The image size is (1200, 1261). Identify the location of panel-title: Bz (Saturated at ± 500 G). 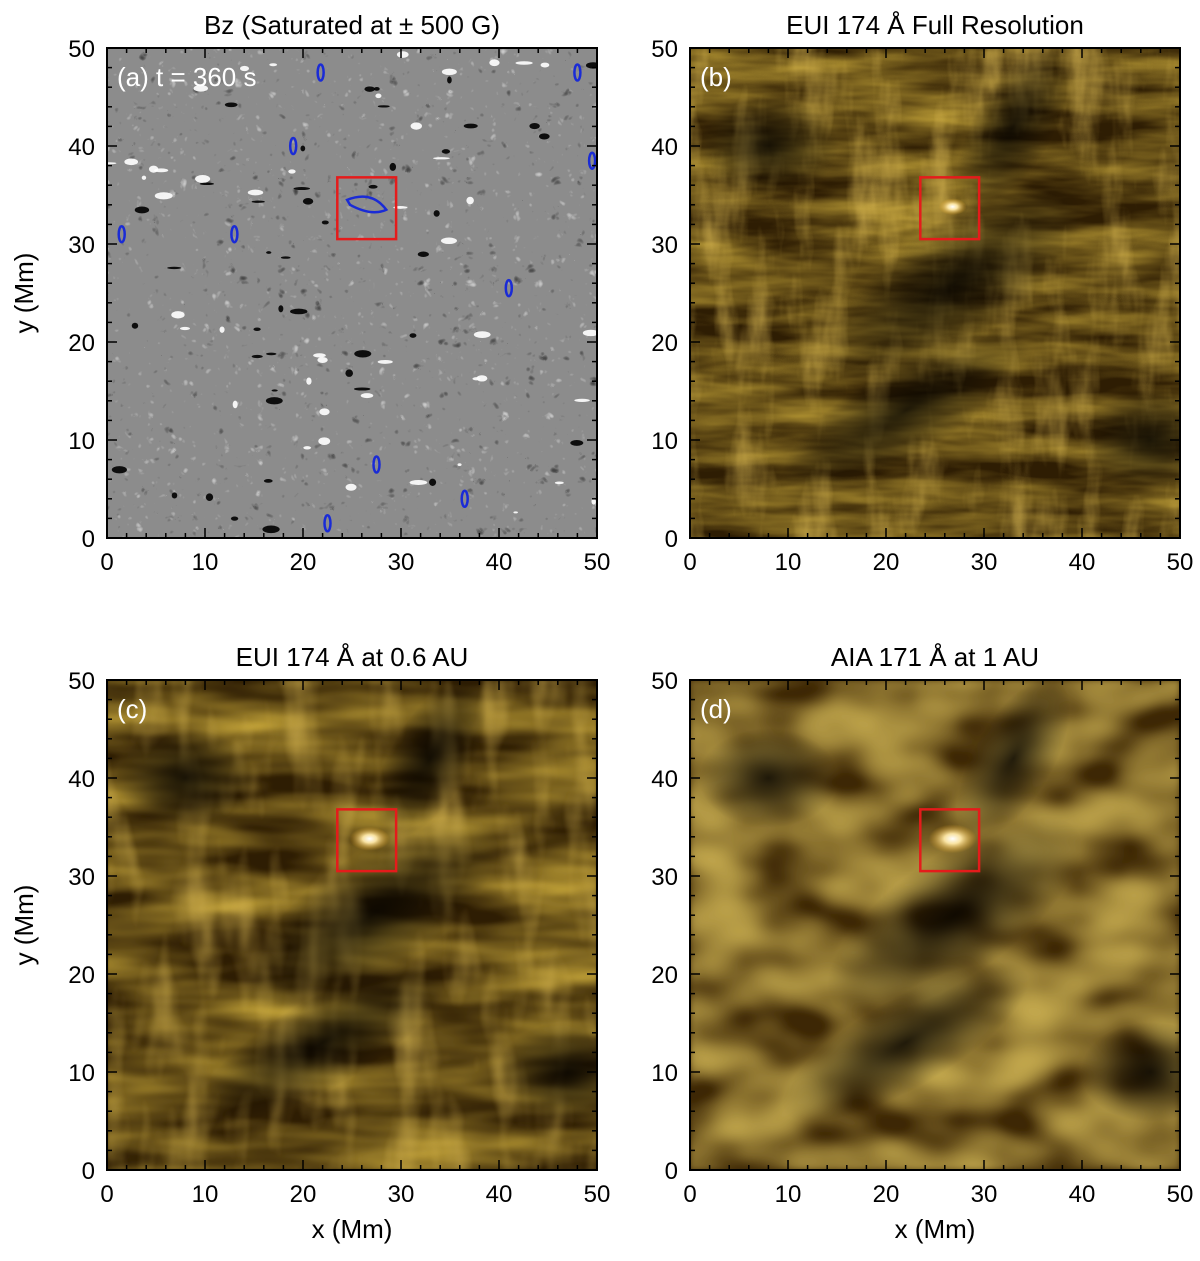
(352, 25).